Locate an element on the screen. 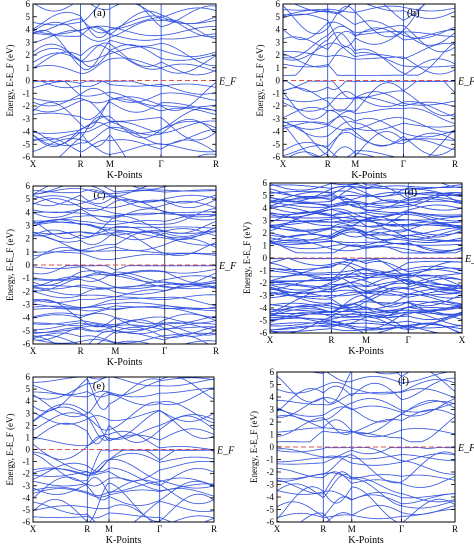 Image resolution: width=474 pixels, height=545 pixels. panel-label: (c) is located at coordinates (99, 195).